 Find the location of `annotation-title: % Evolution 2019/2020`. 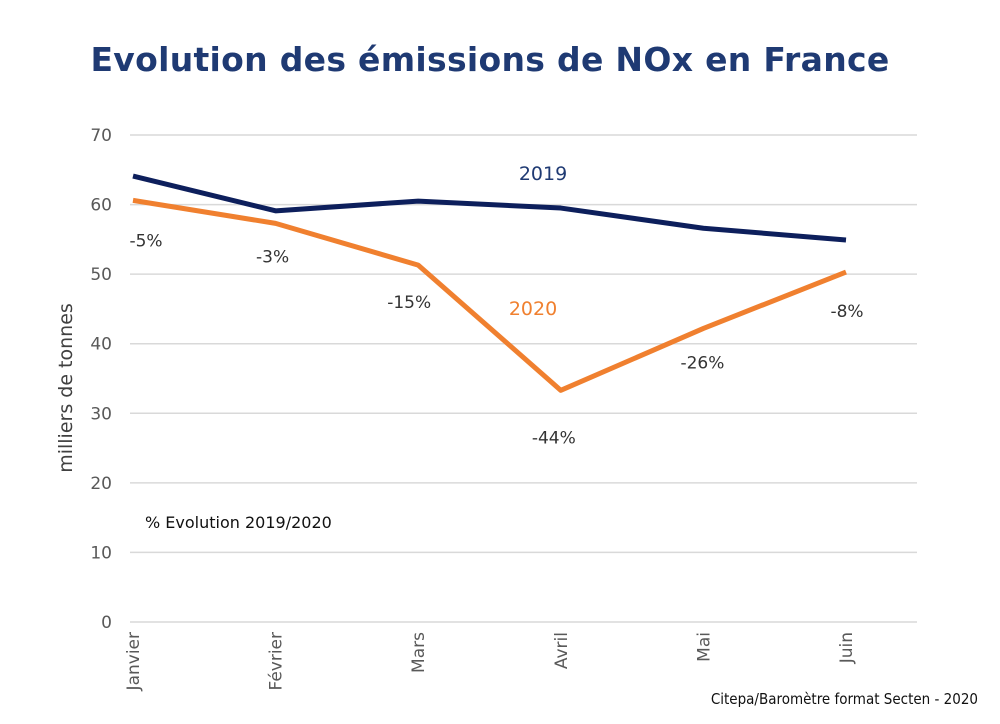

annotation-title: % Evolution 2019/2020 is located at coordinates (238, 522).